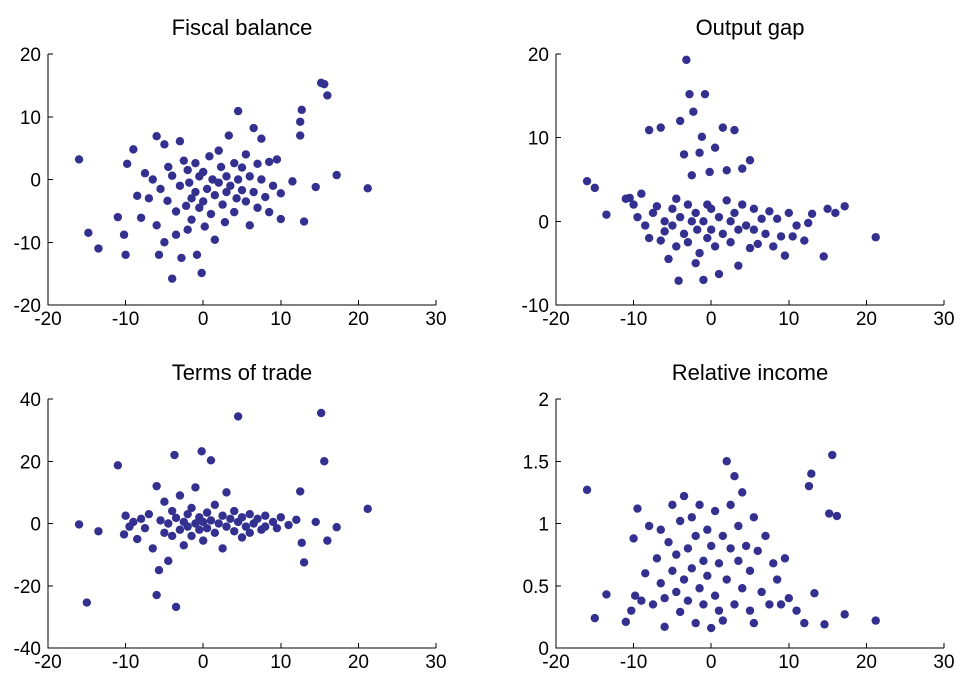 The image size is (961, 675). Describe the element at coordinates (27, 649) in the screenshot. I see `y-tick-label: -40` at that location.